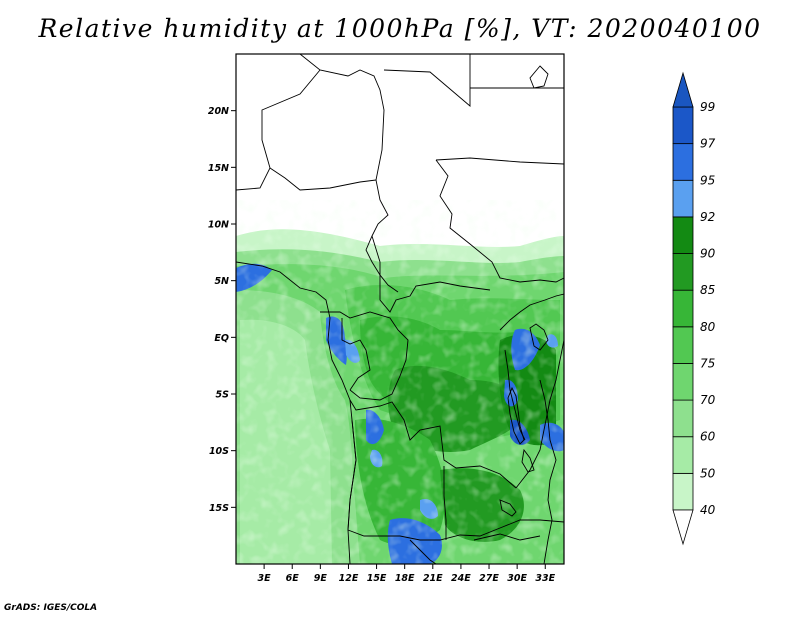 The height and width of the screenshot is (618, 800). Describe the element at coordinates (708, 473) in the screenshot. I see `colorbar-level-label: 50` at that location.